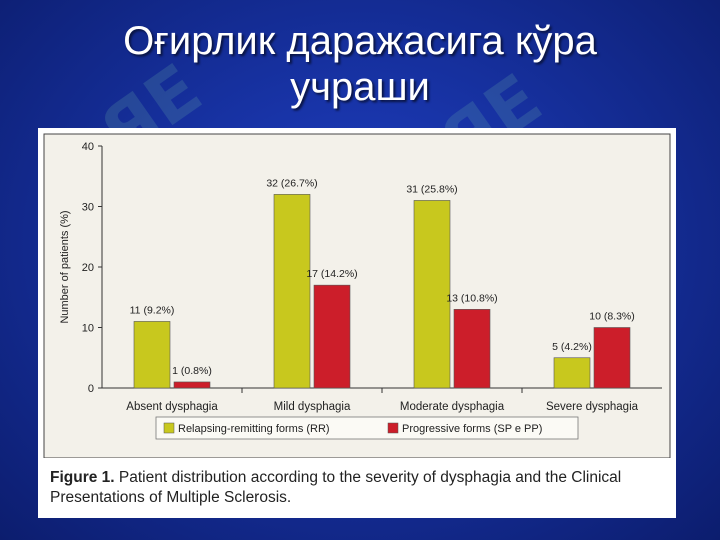 The height and width of the screenshot is (540, 720). What do you see at coordinates (360, 41) in the screenshot?
I see `slide-title-line-1: Оғирлик даражасига кўра` at bounding box center [360, 41].